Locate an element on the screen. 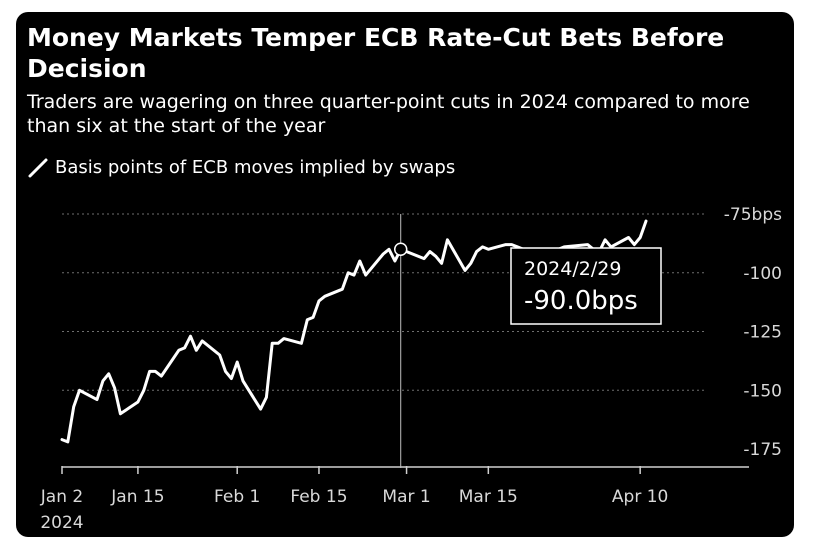 Image resolution: width=823 pixels, height=543 pixels. y-tick-label: -100 is located at coordinates (762, 274).